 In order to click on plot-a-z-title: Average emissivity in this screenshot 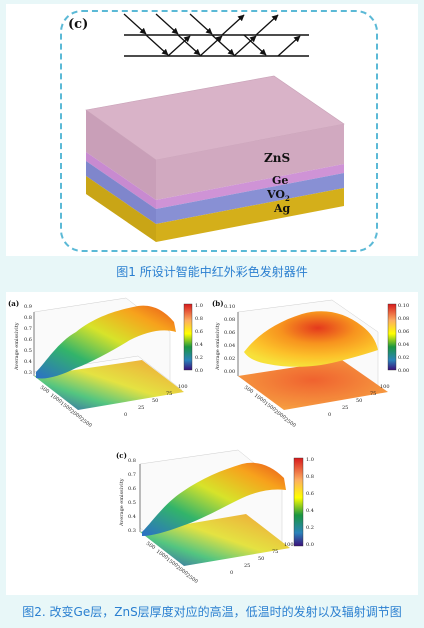, I will do `click(17, 346)`.